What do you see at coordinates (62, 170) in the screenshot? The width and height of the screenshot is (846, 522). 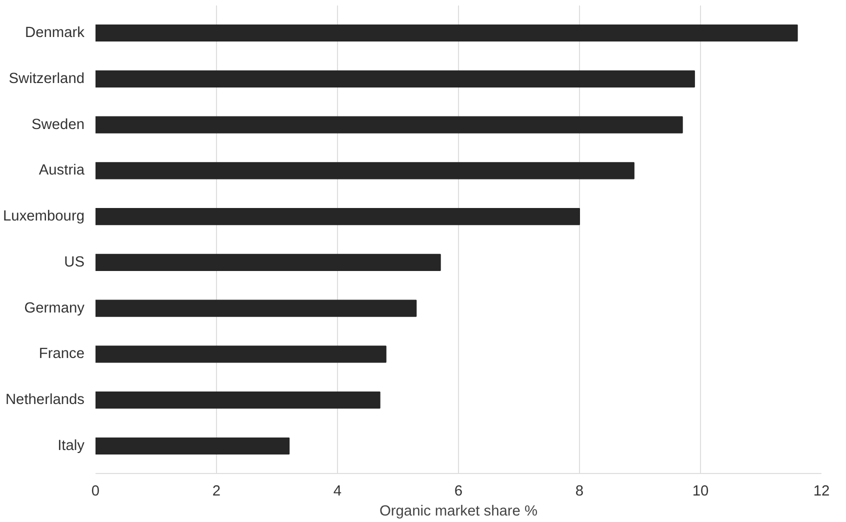 I see `y-tick-label: Austria` at bounding box center [62, 170].